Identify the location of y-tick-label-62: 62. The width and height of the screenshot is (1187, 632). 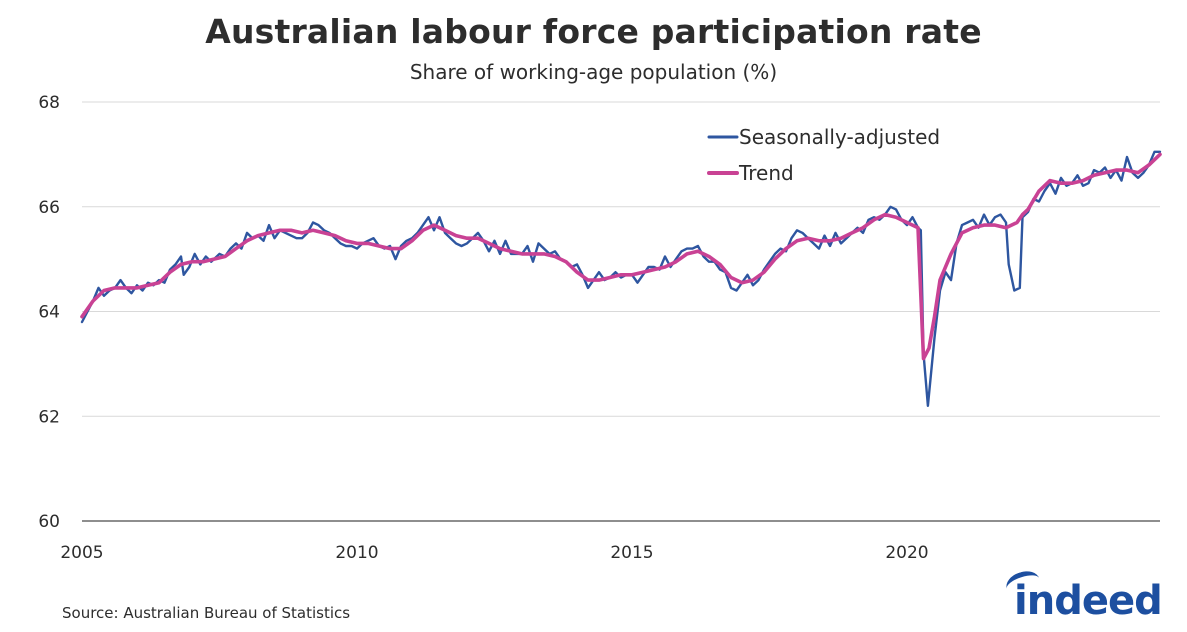
(49, 417).